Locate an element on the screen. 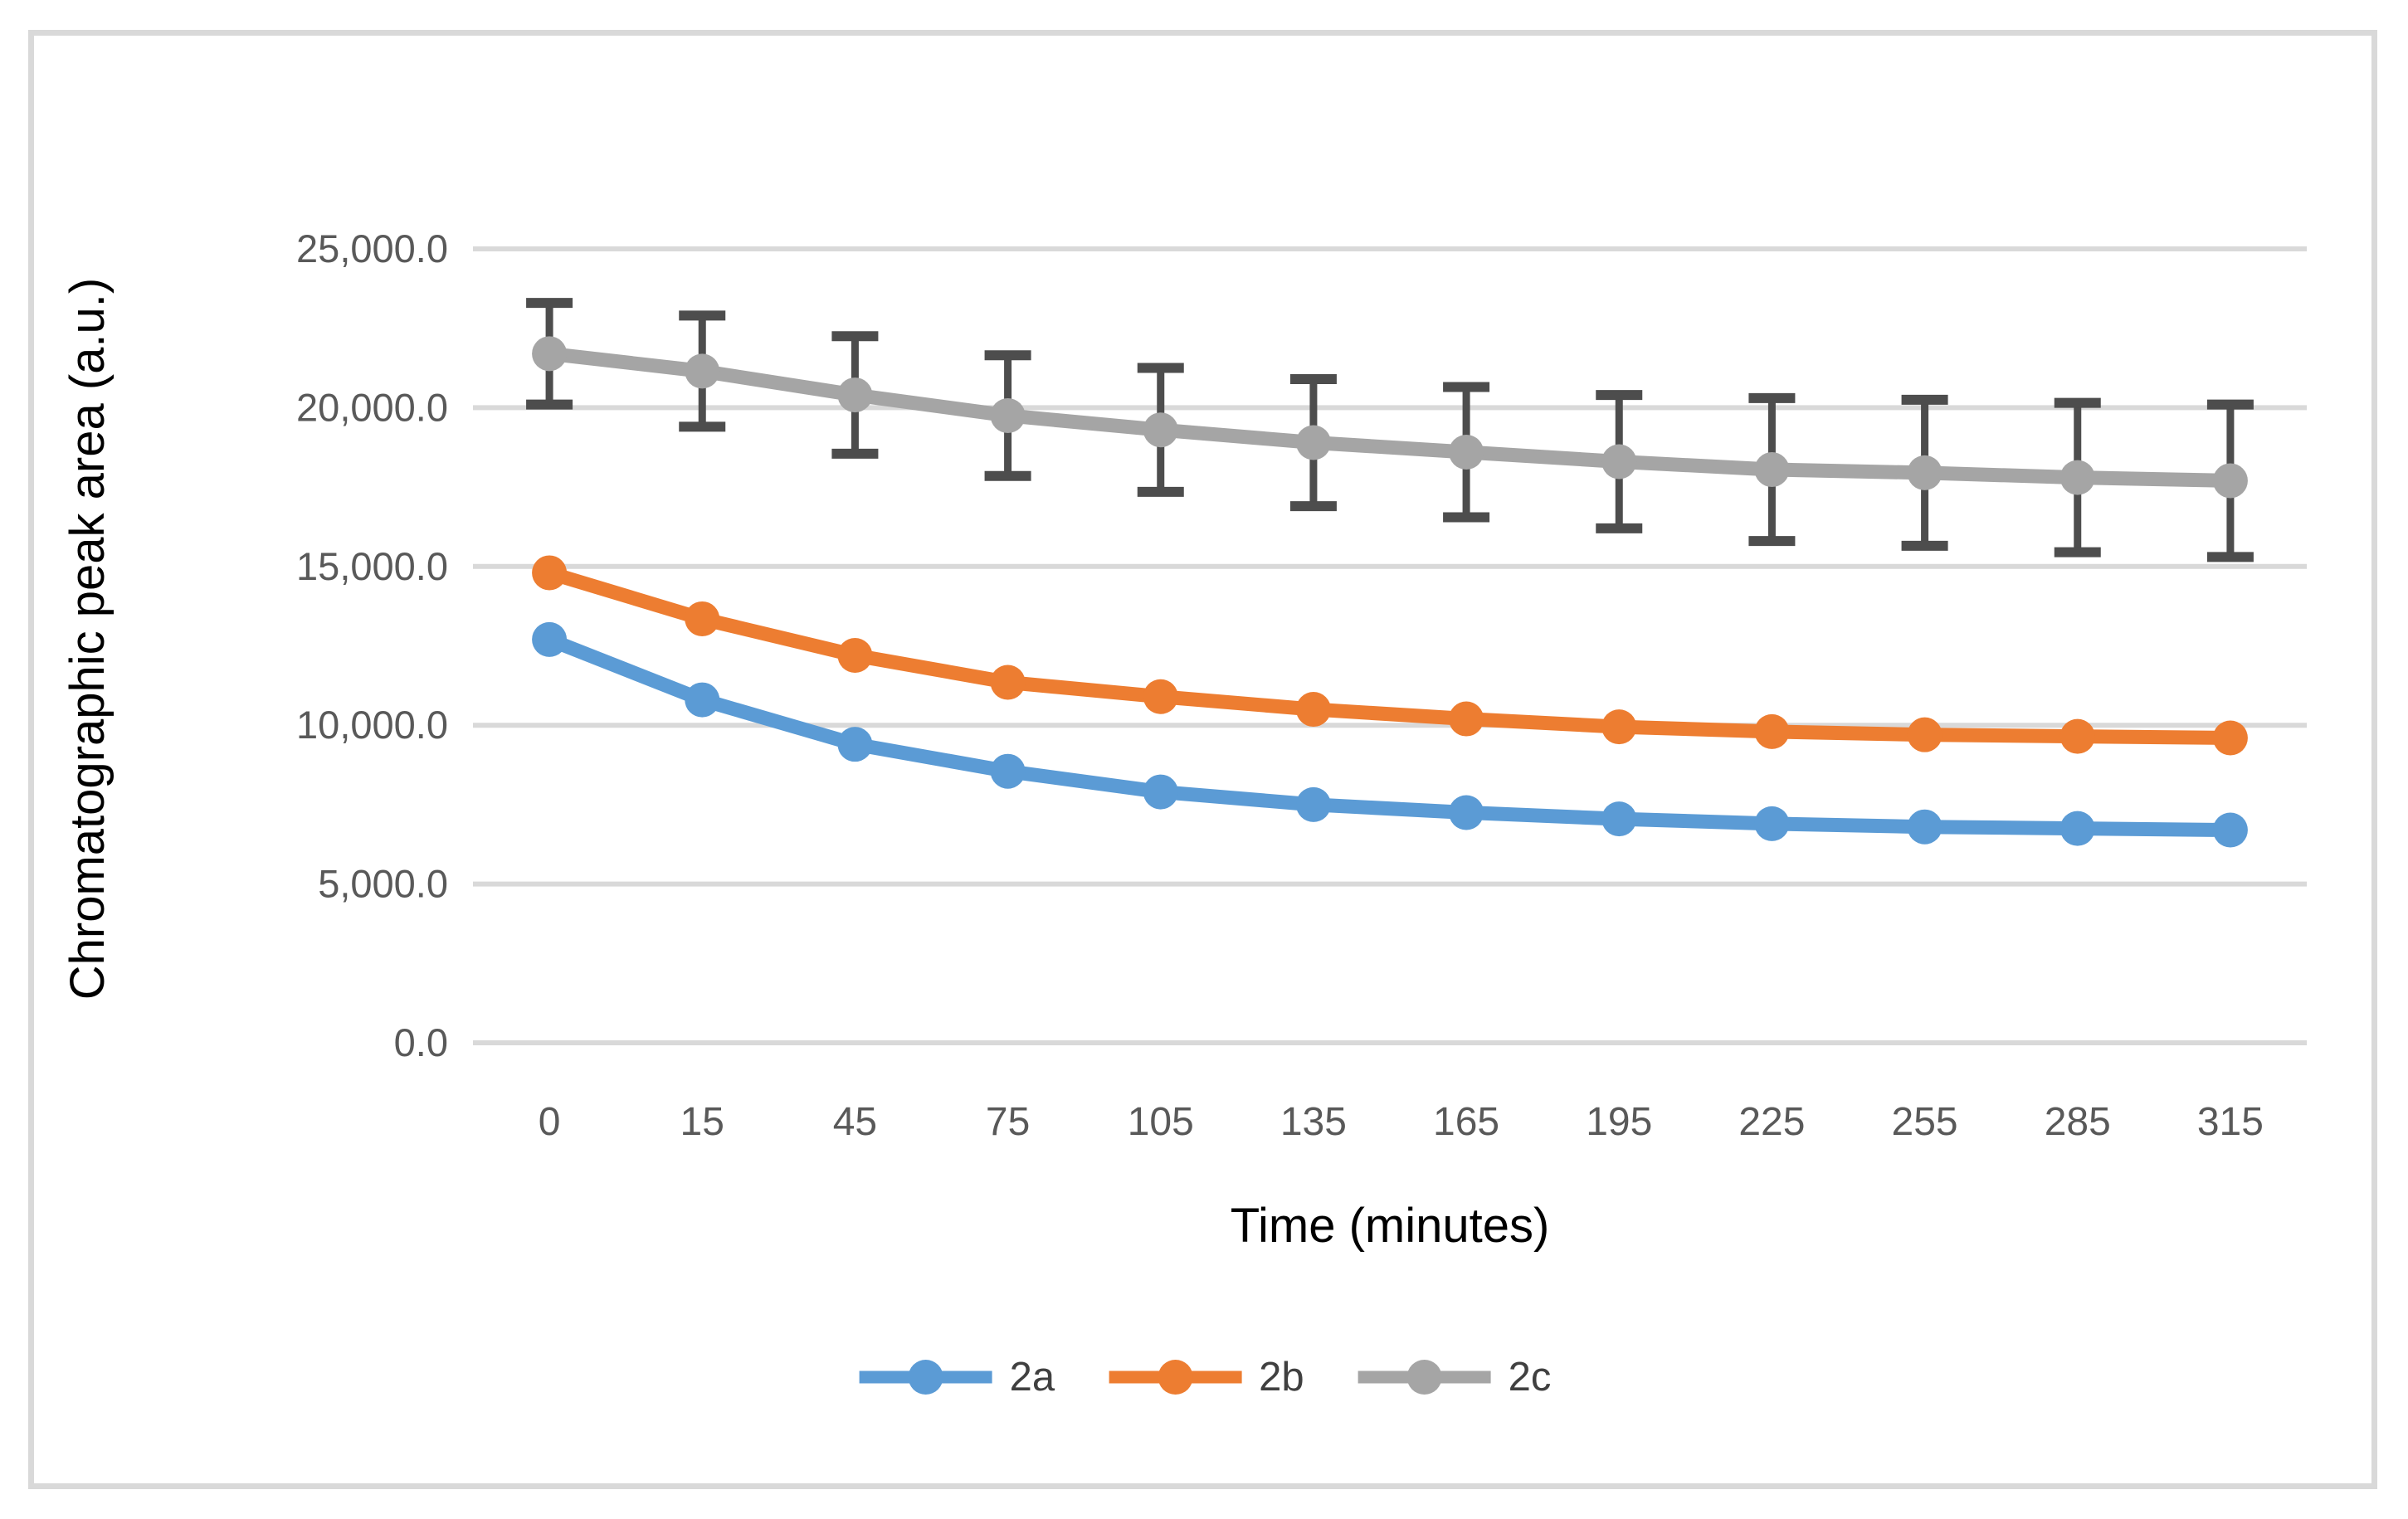 Image resolution: width=2408 pixels, height=1519 pixels. x-tick-label: 105 is located at coordinates (1161, 1122).